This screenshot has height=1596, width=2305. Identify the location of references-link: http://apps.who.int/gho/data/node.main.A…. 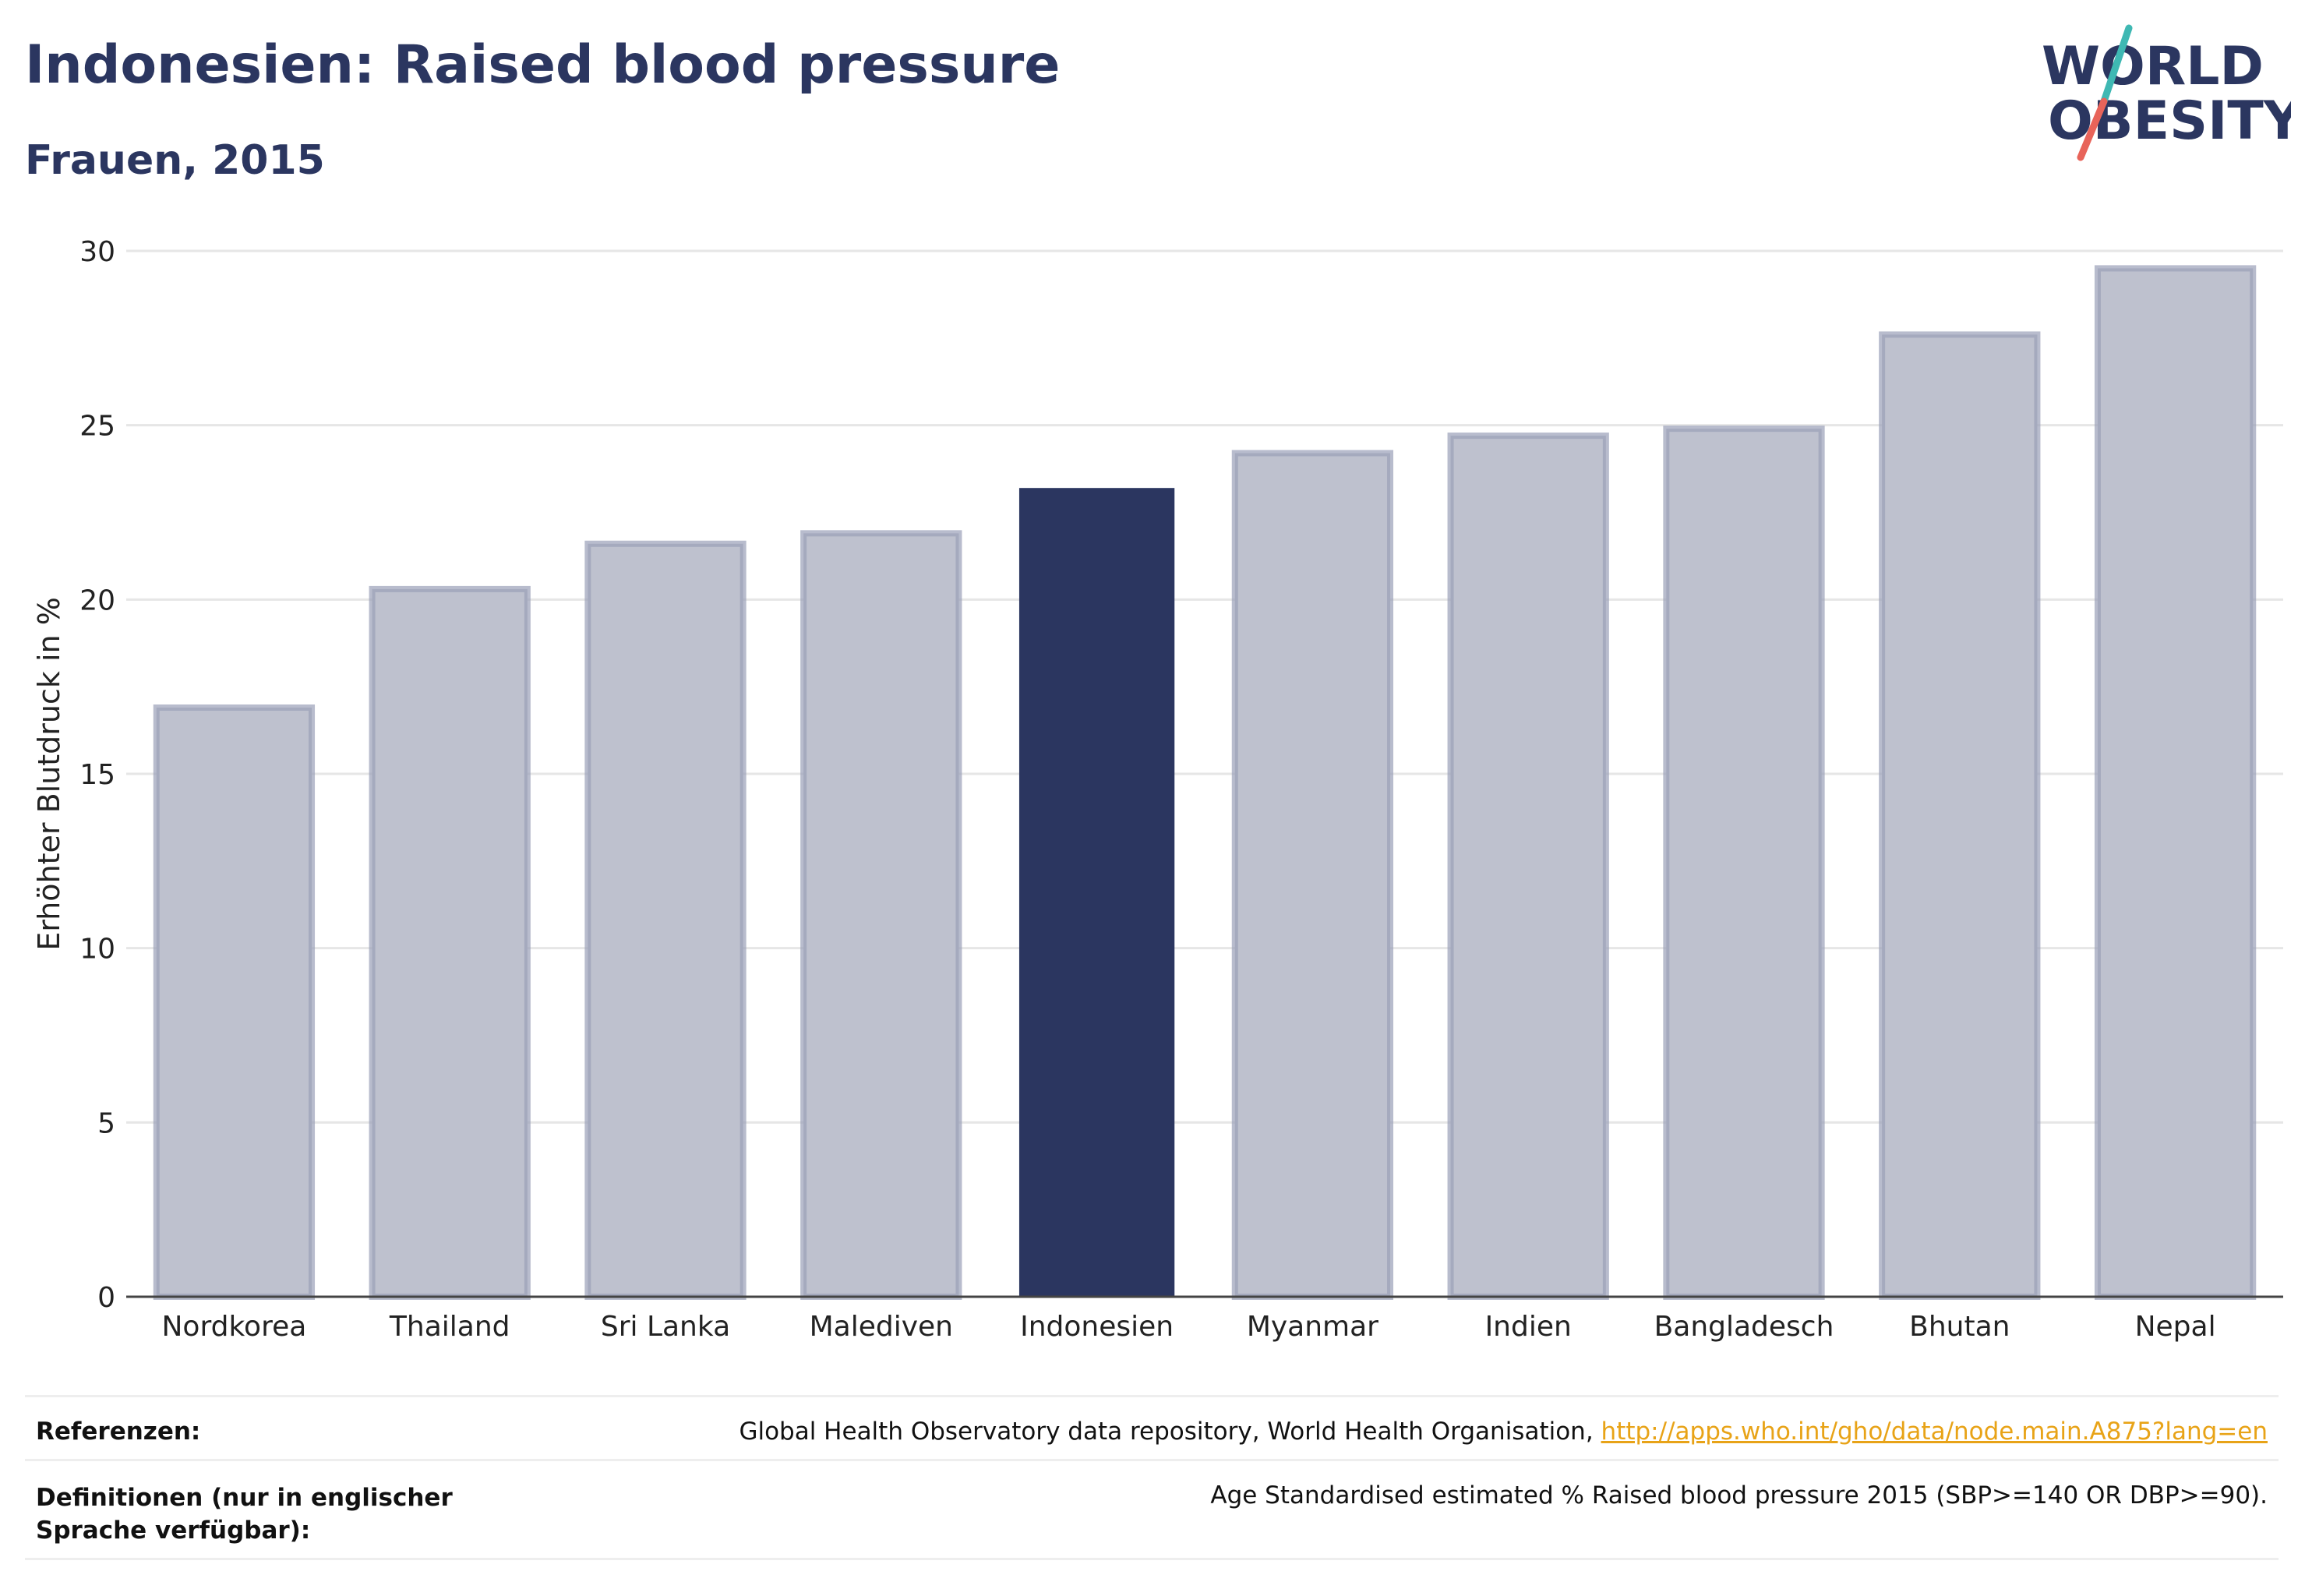
(1934, 1432).